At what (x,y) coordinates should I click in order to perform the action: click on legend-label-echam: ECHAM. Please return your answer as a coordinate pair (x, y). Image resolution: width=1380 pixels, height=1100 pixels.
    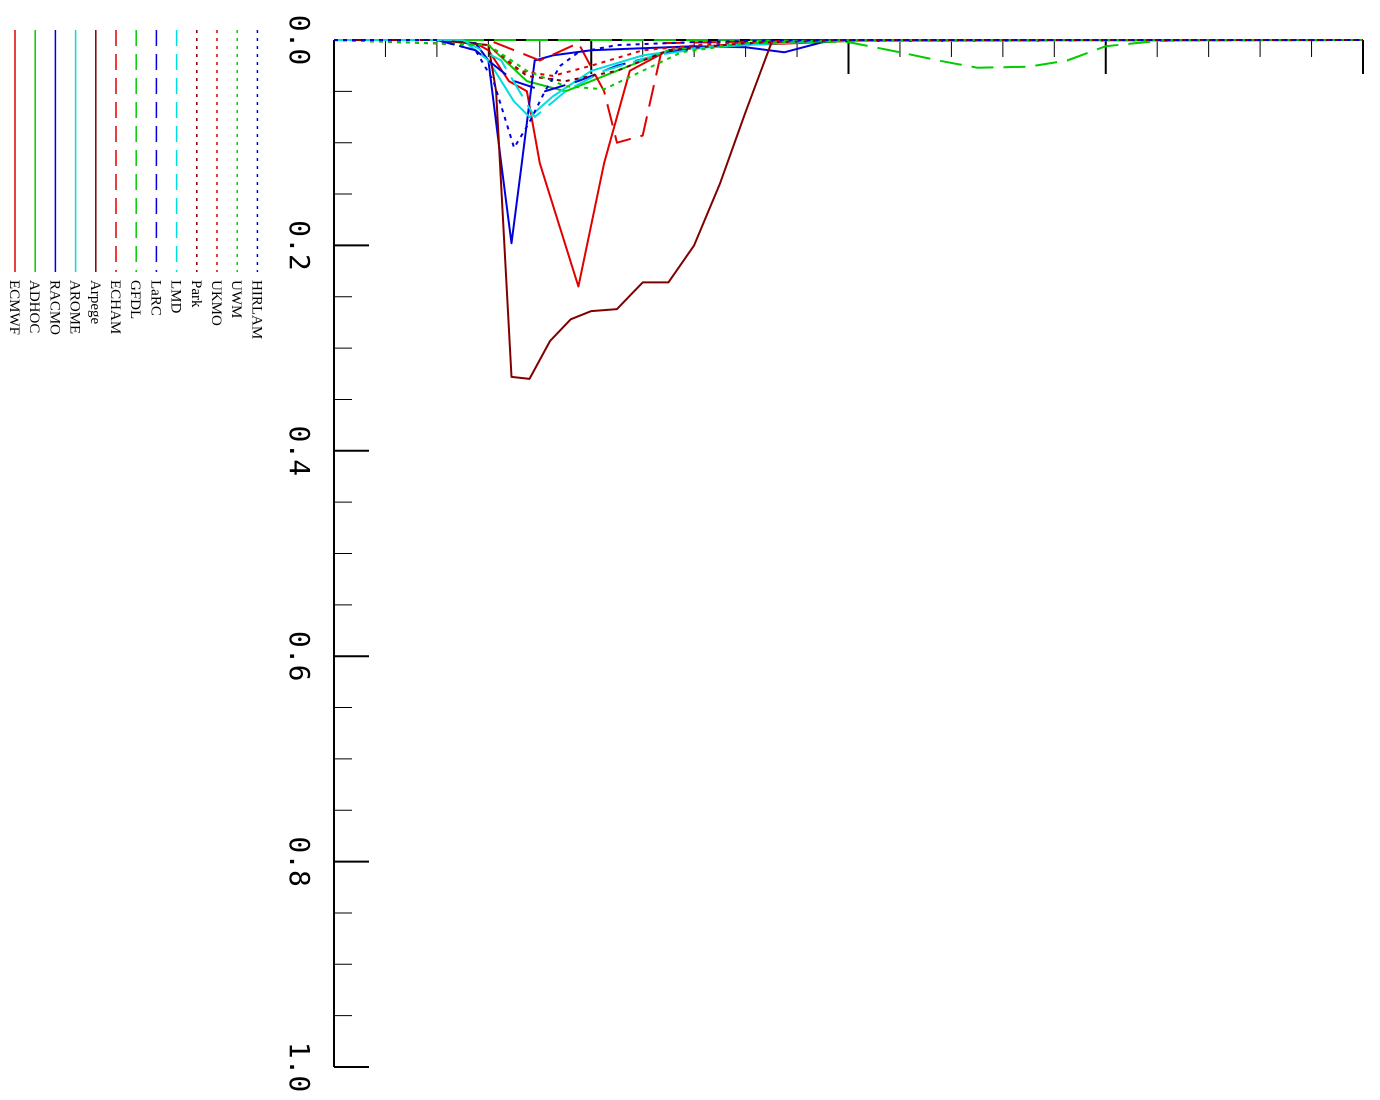
    Looking at the image, I should click on (115, 307).